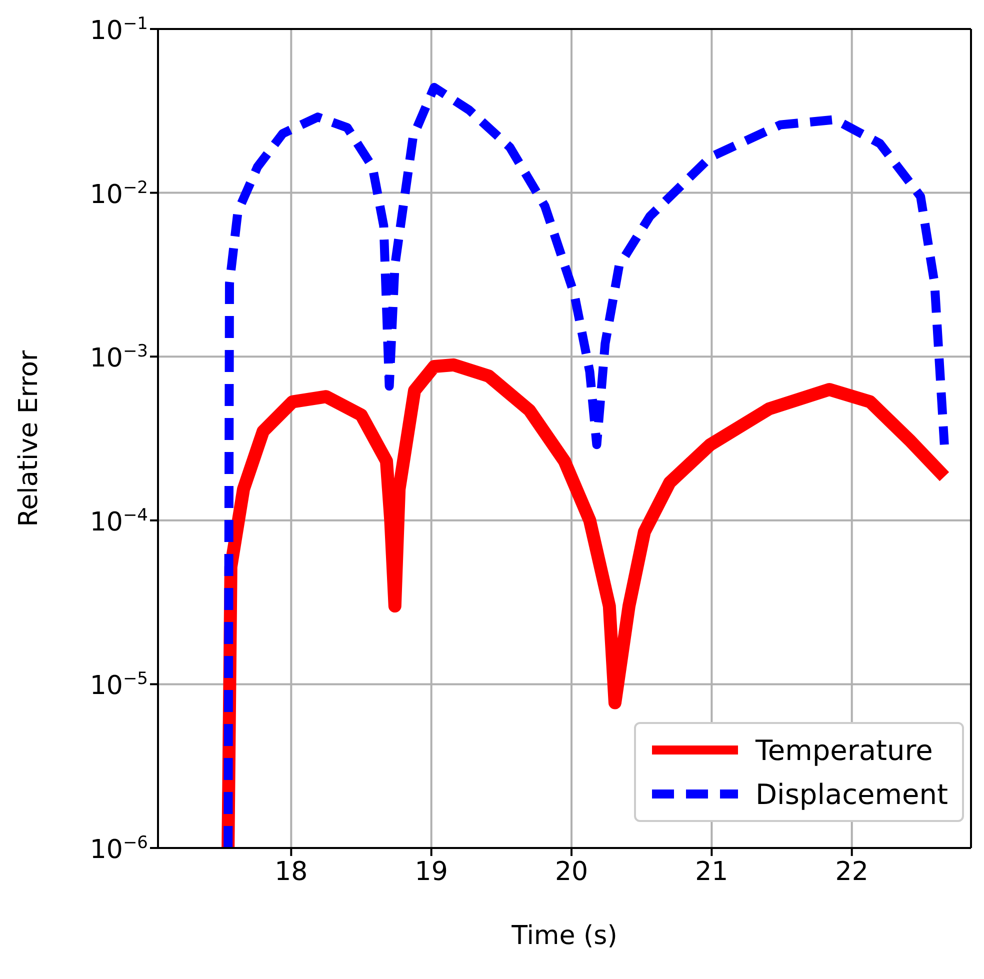 This screenshot has height=979, width=984. I want to click on y-tick-label: 10$^{−3}$, so click(119, 358).